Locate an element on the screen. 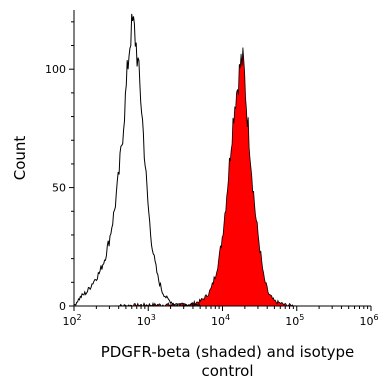 The width and height of the screenshot is (380, 384). y-axis-label: Count is located at coordinates (20, 158).